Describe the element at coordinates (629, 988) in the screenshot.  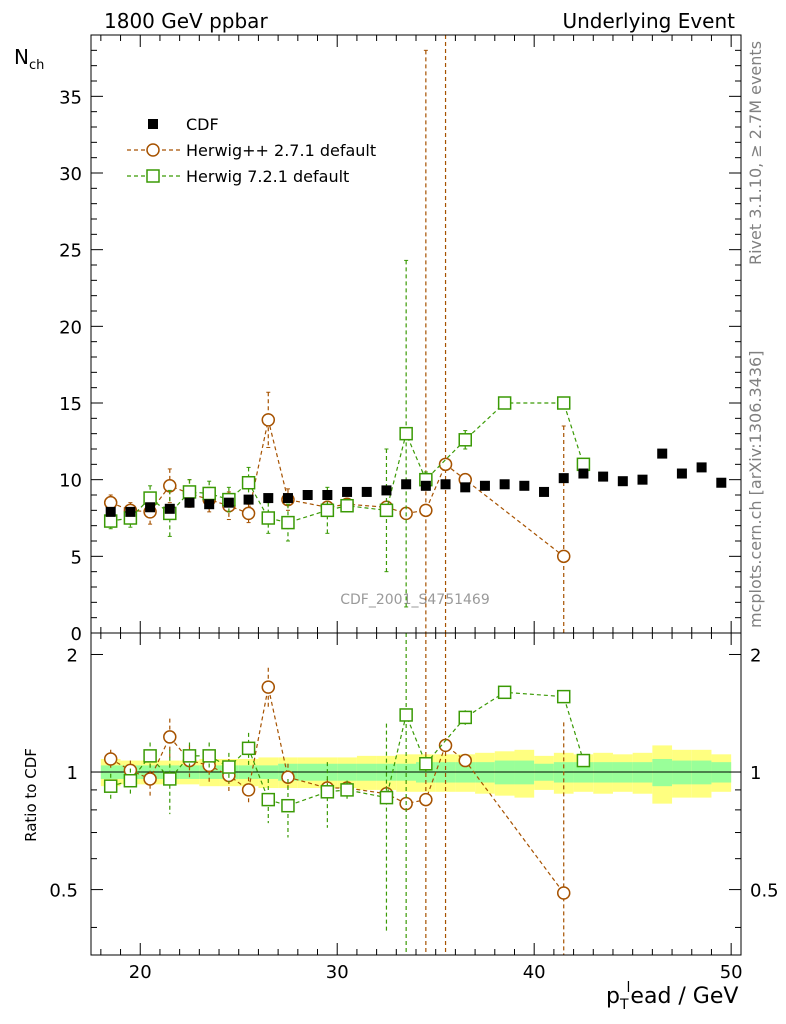
I see `x-label-sup: l` at that location.